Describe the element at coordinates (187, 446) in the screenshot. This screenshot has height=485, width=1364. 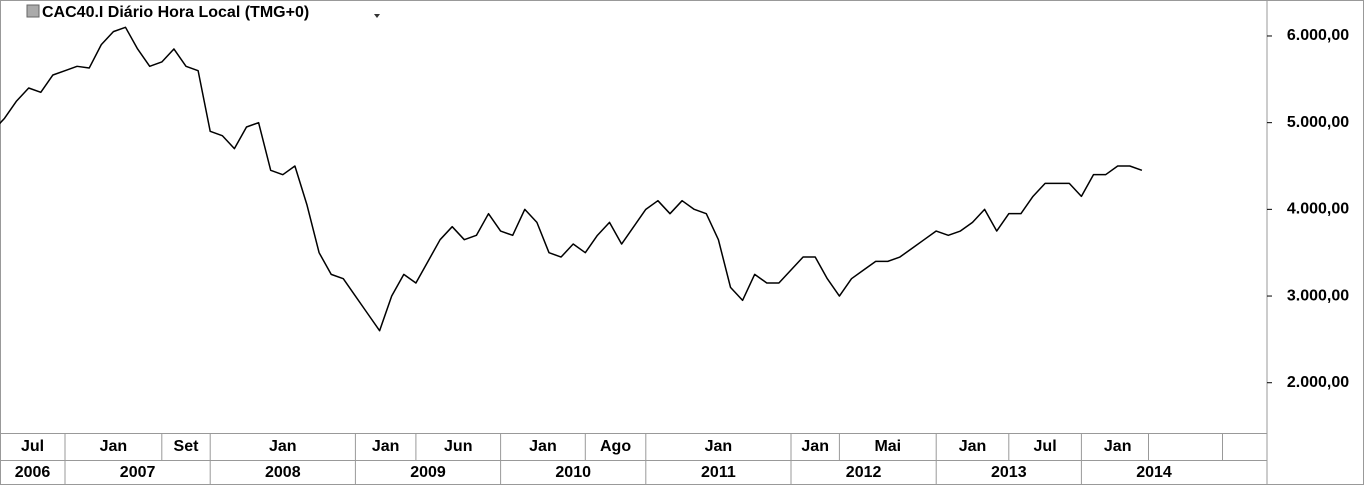
I see `x-tick-label: Set` at that location.